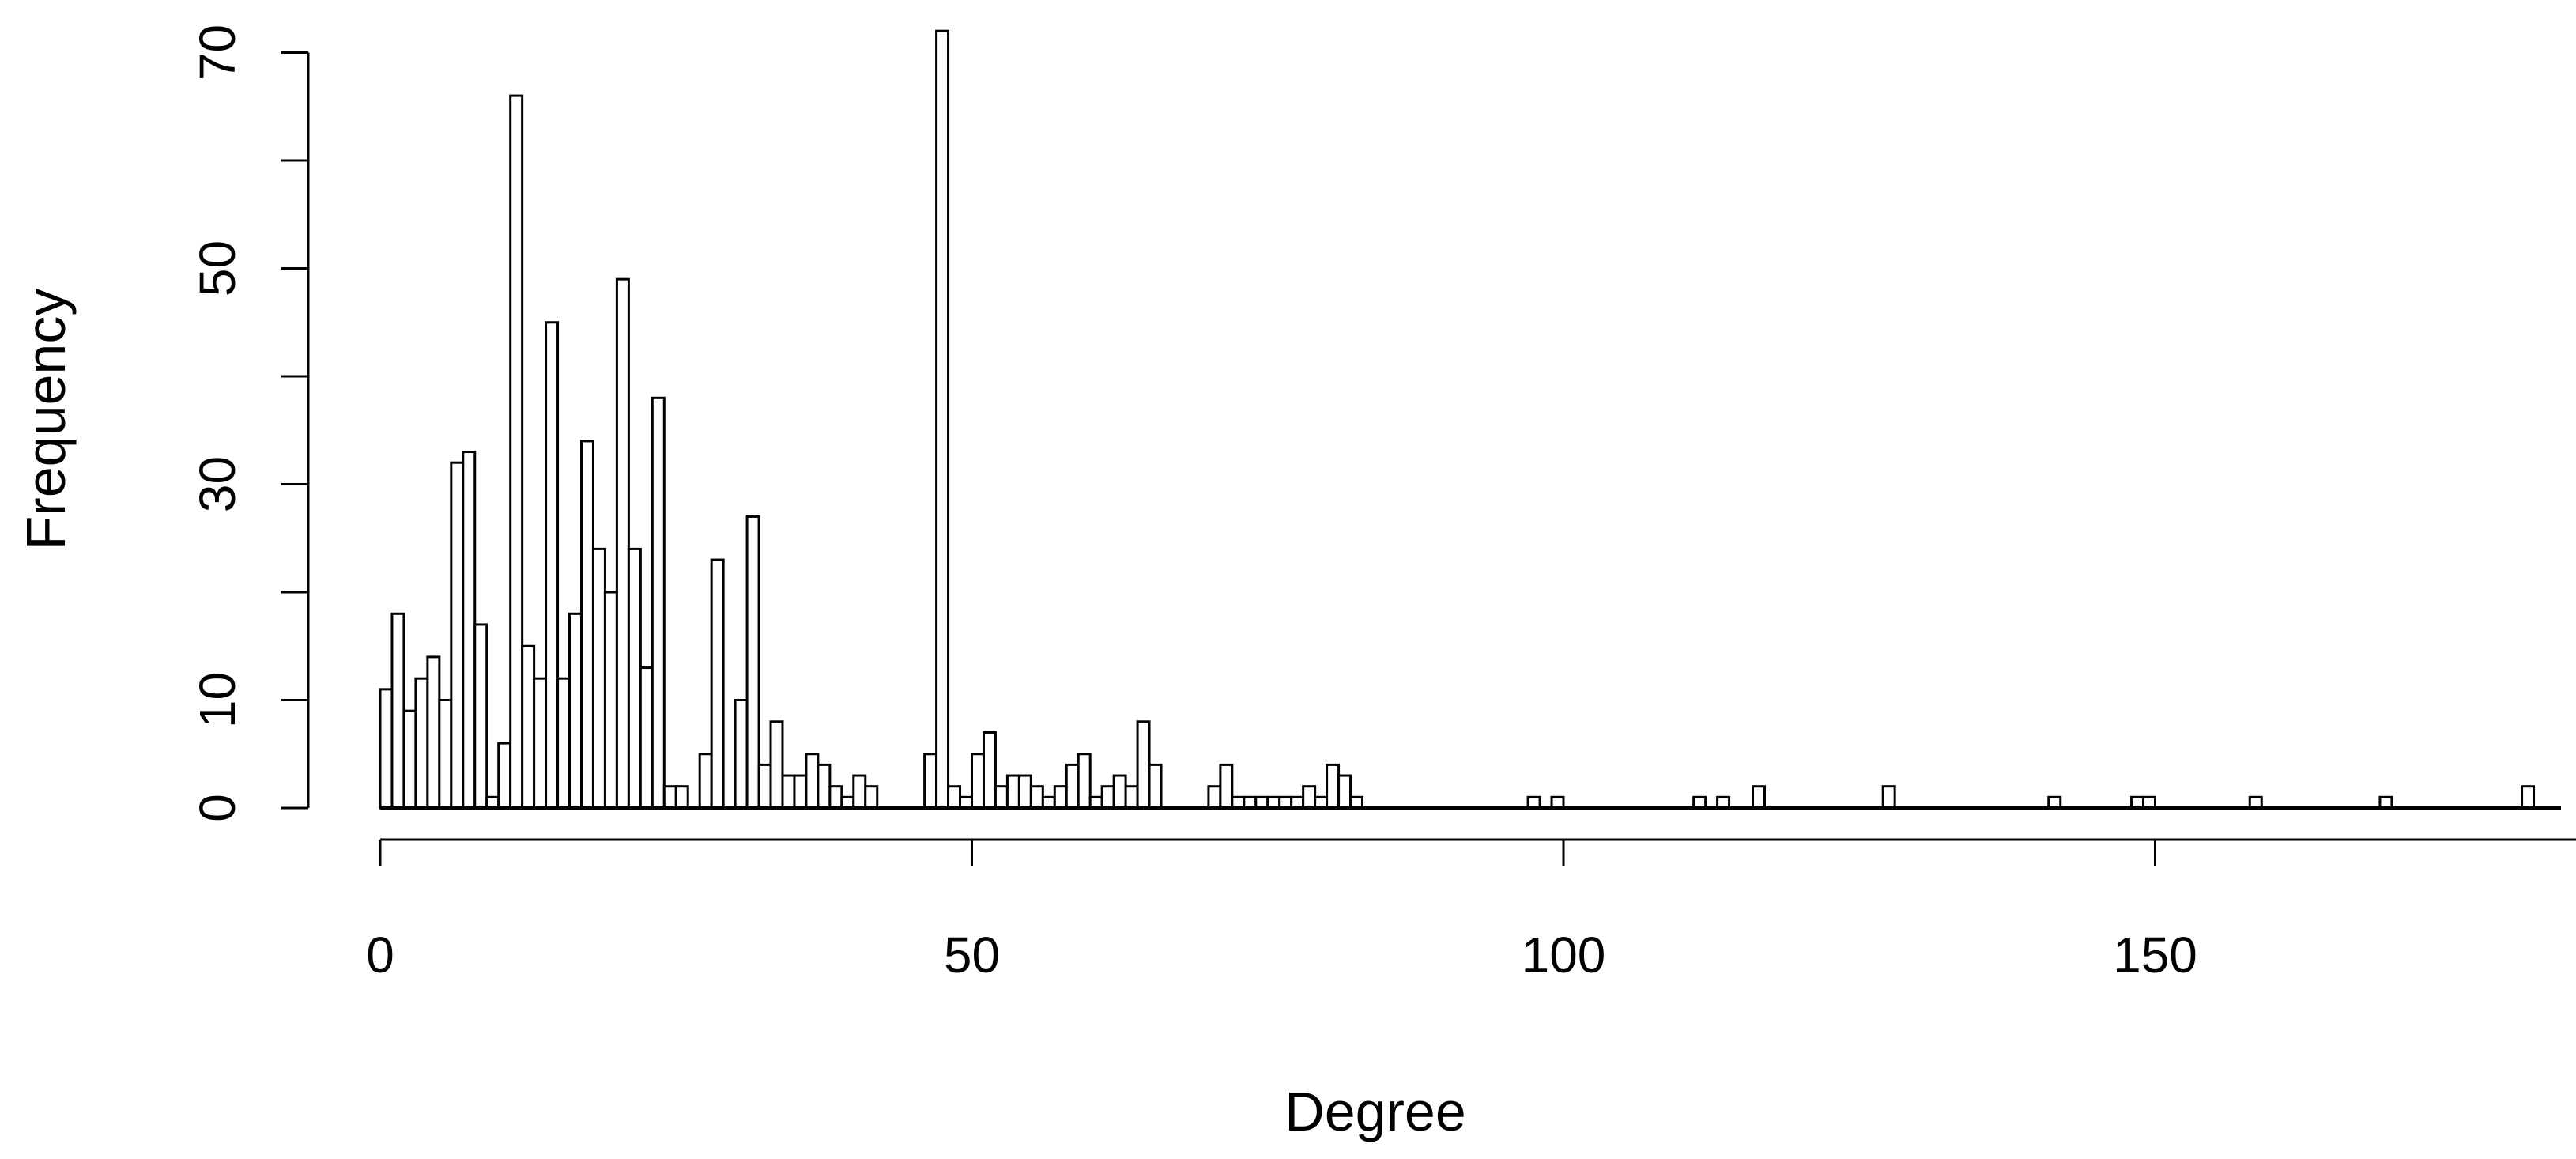 The image size is (2576, 1159). What do you see at coordinates (1375, 1111) in the screenshot?
I see `x-axis-title: Degree` at bounding box center [1375, 1111].